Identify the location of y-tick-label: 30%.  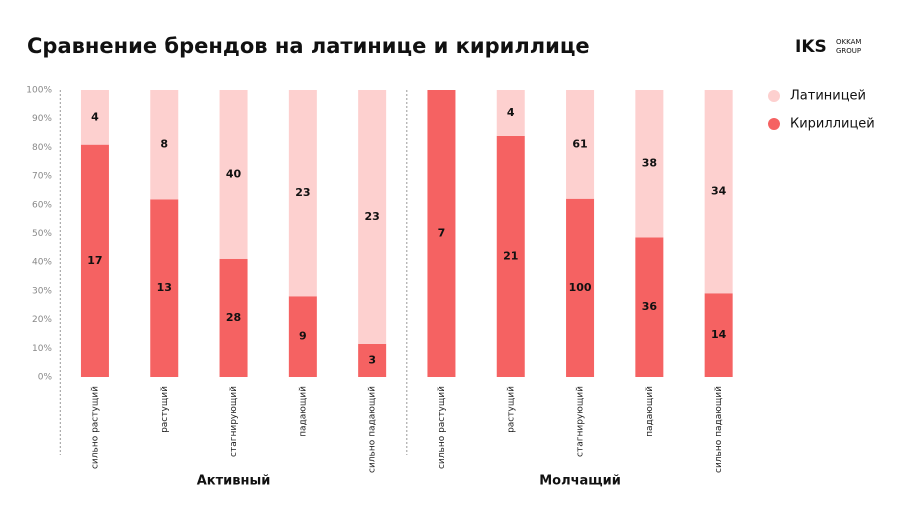
(42, 291).